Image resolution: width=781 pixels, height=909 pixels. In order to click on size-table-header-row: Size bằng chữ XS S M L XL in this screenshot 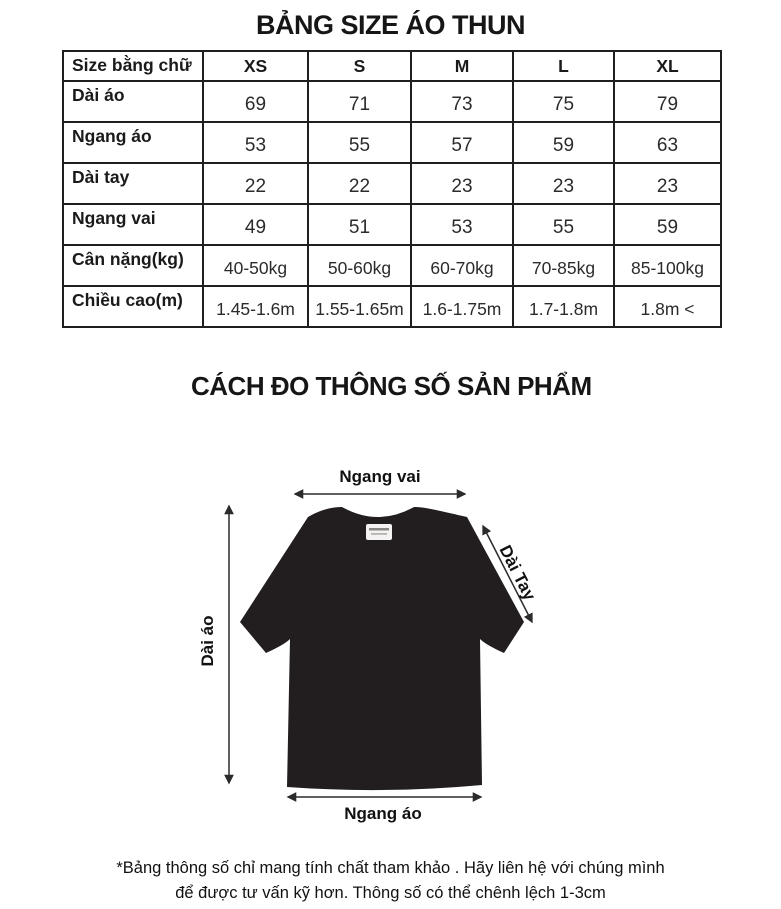, I will do `click(392, 66)`.